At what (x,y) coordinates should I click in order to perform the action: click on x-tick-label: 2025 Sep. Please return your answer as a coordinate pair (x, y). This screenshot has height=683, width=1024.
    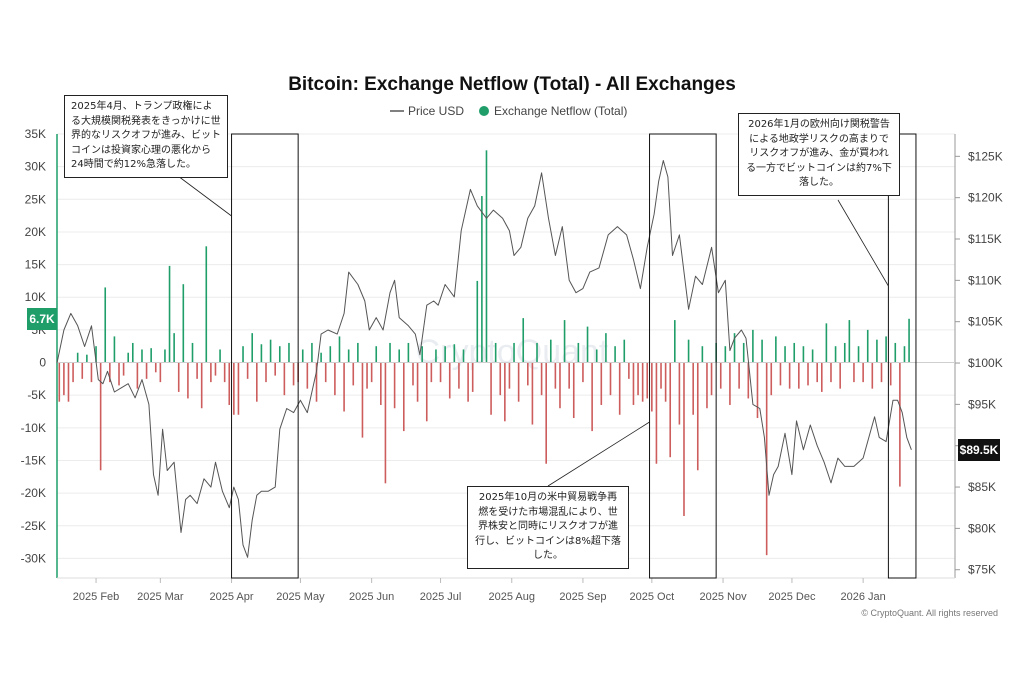
    Looking at the image, I should click on (582, 597).